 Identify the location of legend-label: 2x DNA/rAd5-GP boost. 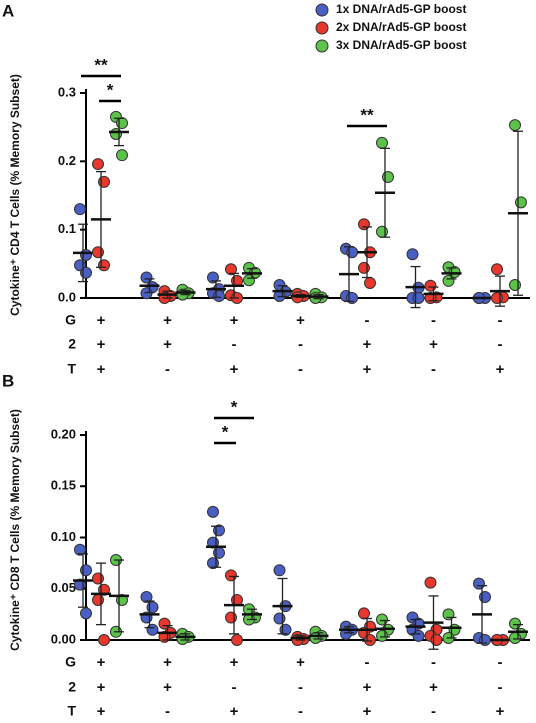
(401, 27).